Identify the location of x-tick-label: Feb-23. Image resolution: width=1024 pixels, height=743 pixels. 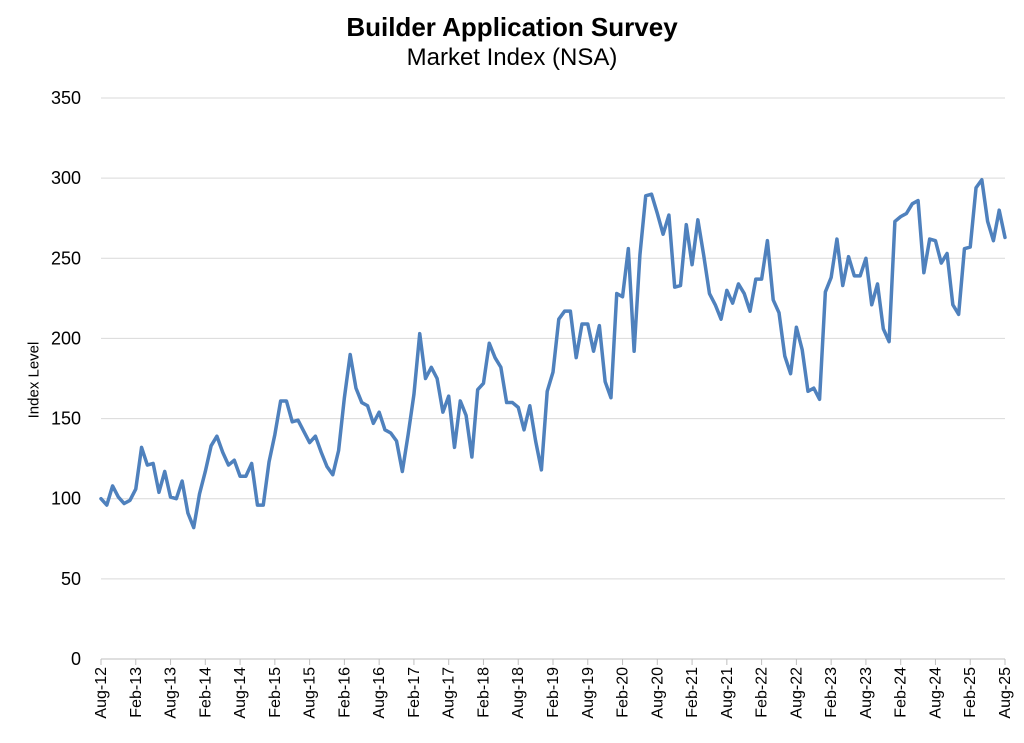
(831, 692).